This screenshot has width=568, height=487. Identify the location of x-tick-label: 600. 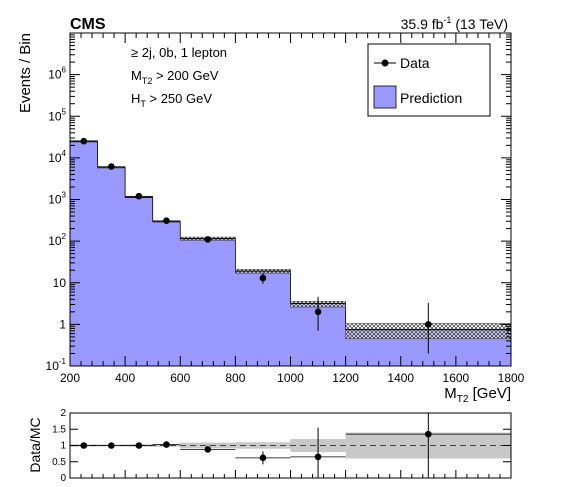
(180, 378).